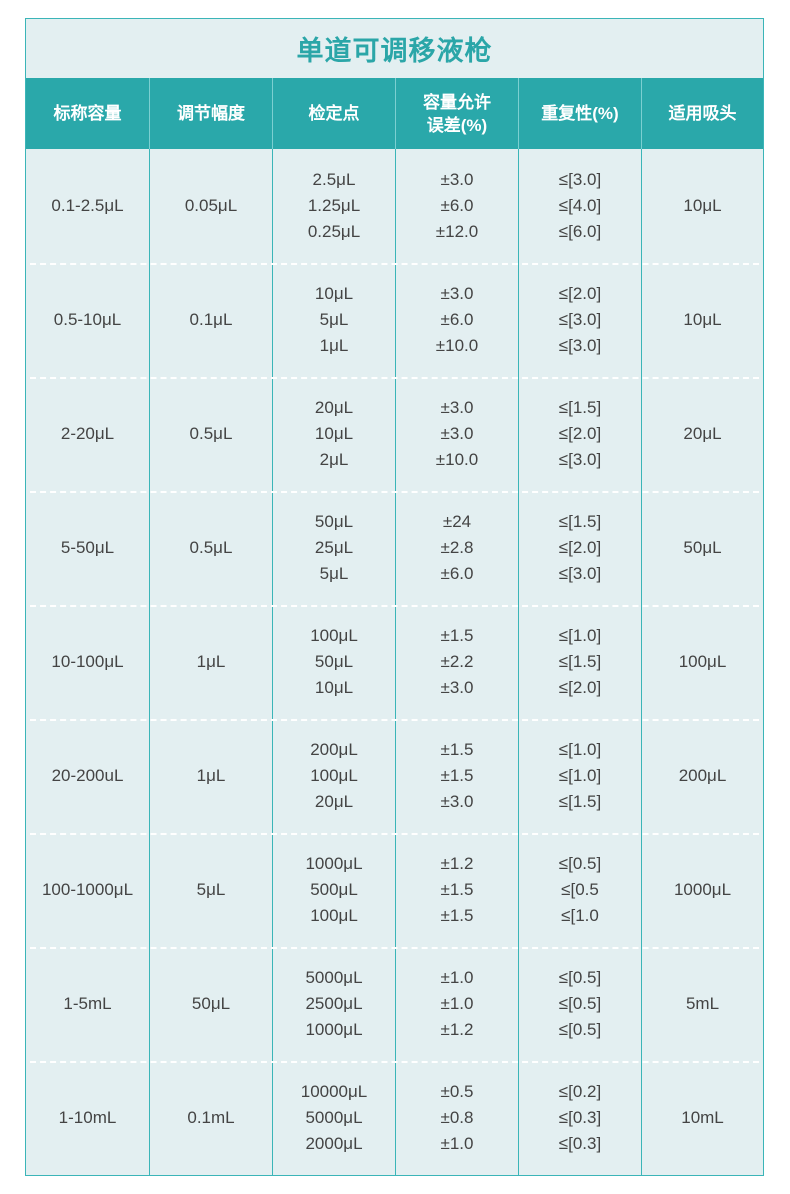 Image resolution: width=790 pixels, height=1194 pixels. I want to click on tip: 20μL, so click(702, 433).